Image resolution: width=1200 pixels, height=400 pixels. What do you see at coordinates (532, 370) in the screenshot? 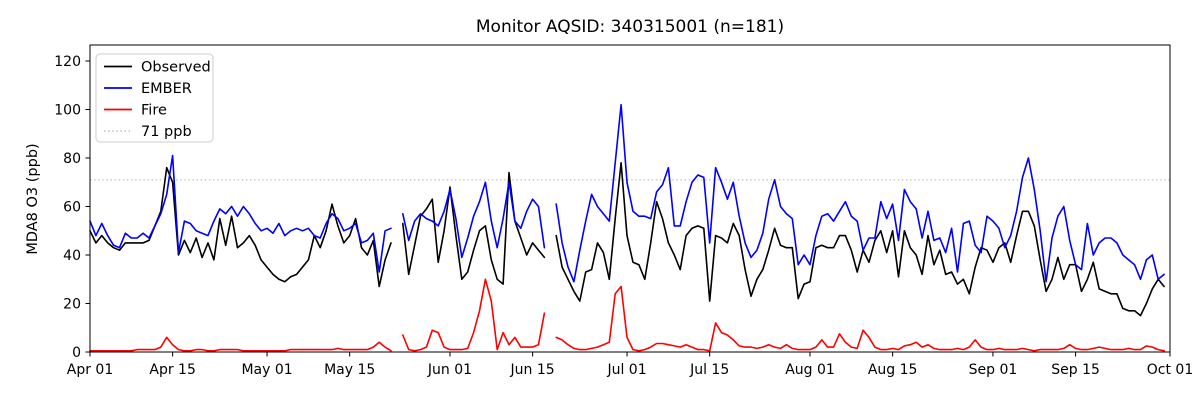
I see `x-tick-label: Jun 15` at bounding box center [532, 370].